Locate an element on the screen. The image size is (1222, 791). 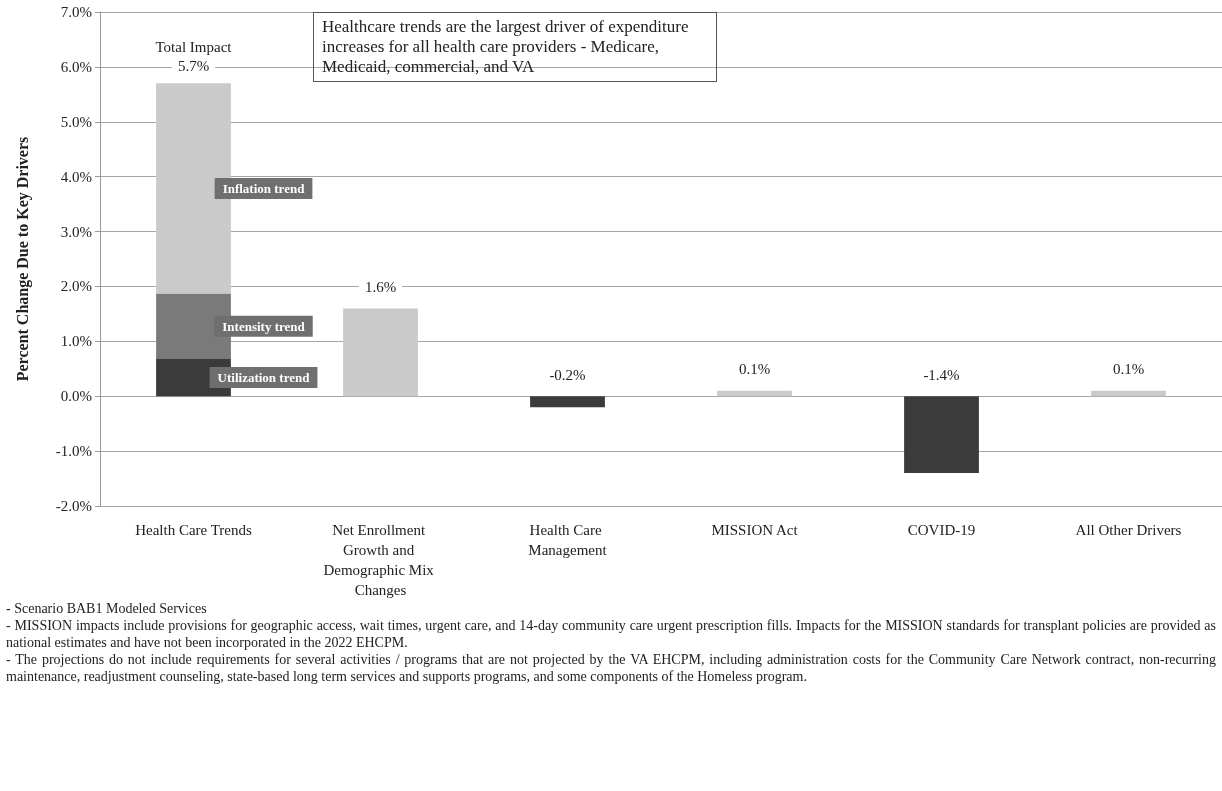
data-label: -0.2% is located at coordinates (567, 374).